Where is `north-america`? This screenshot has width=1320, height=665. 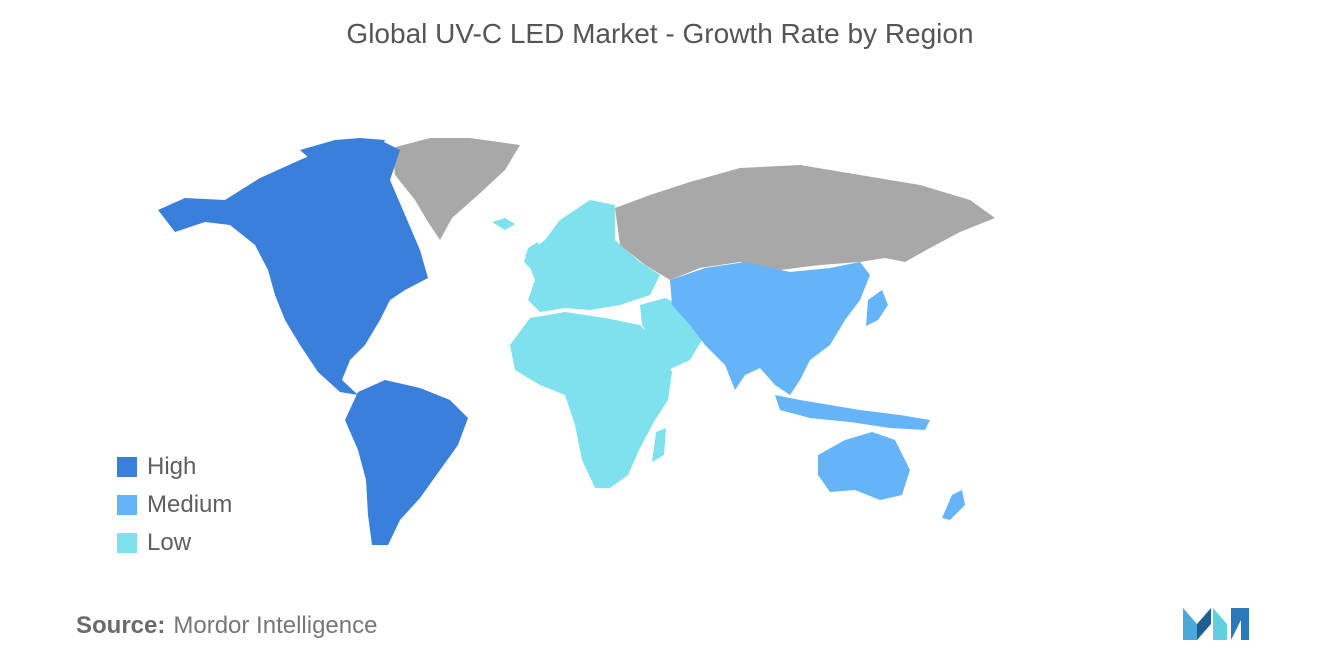 north-america is located at coordinates (293, 267).